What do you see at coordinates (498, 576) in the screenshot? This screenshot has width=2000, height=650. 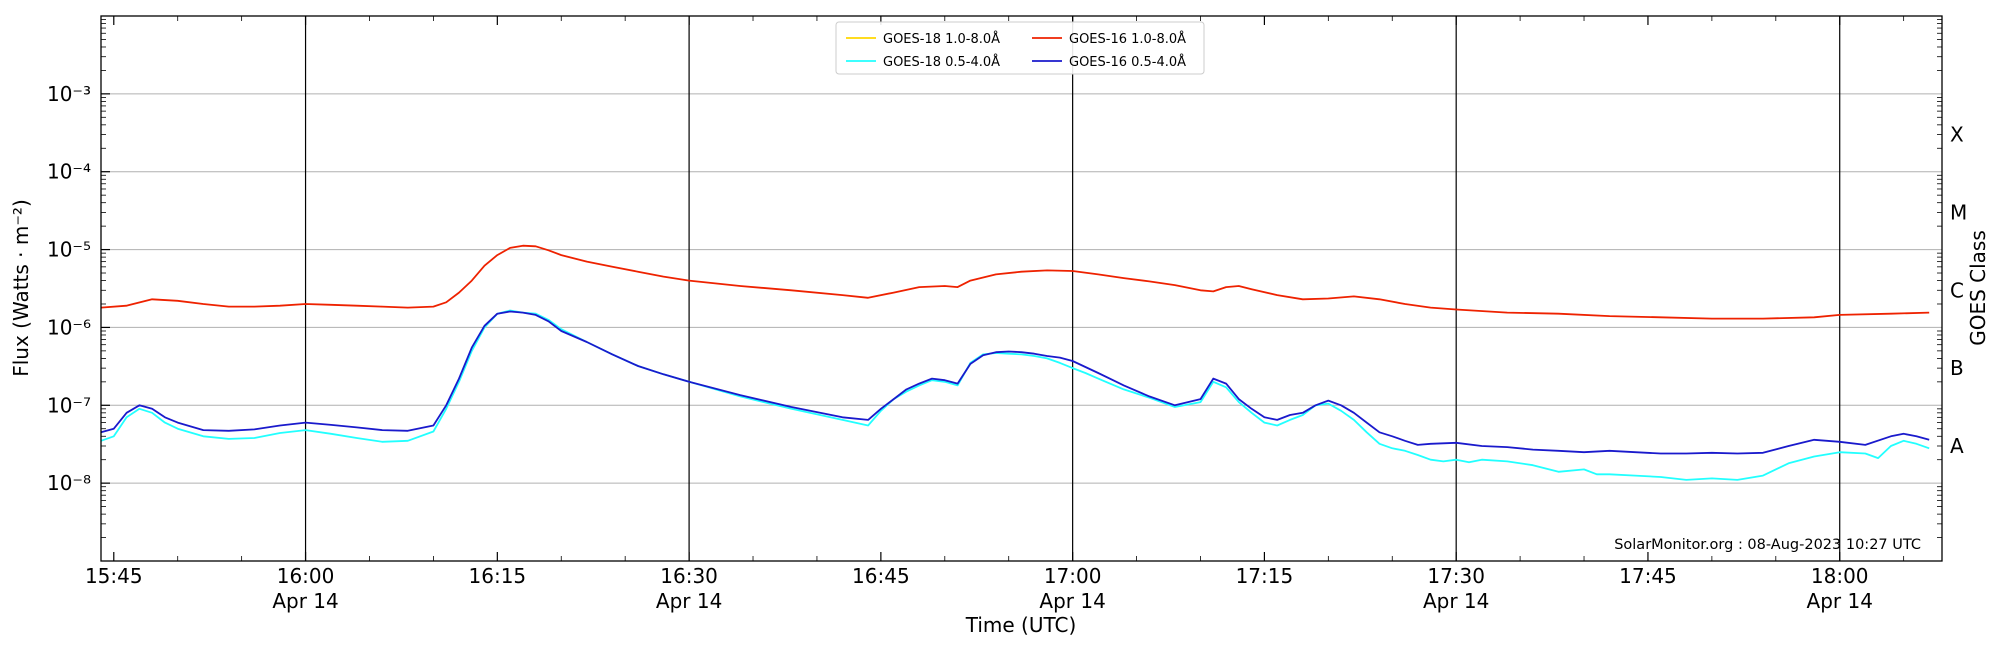 I see `x-tick-label: 16:15` at bounding box center [498, 576].